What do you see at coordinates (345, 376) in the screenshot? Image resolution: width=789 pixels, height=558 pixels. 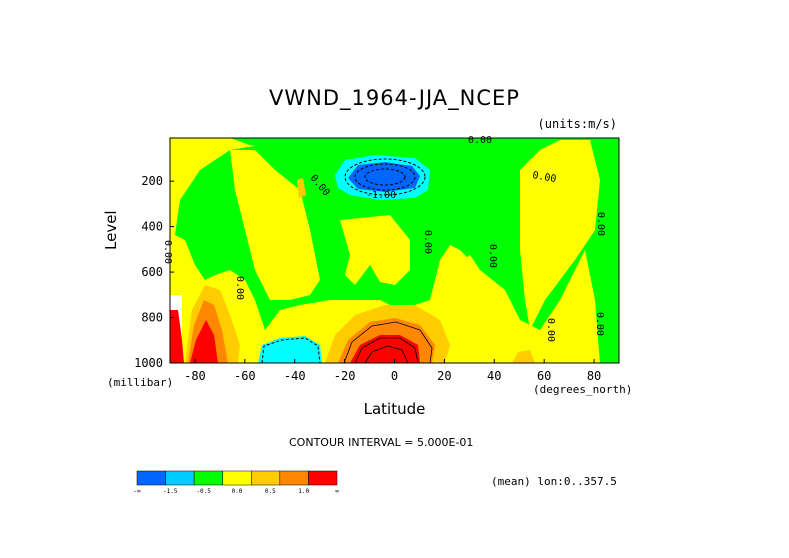 I see `x-tick-label: -20` at bounding box center [345, 376].